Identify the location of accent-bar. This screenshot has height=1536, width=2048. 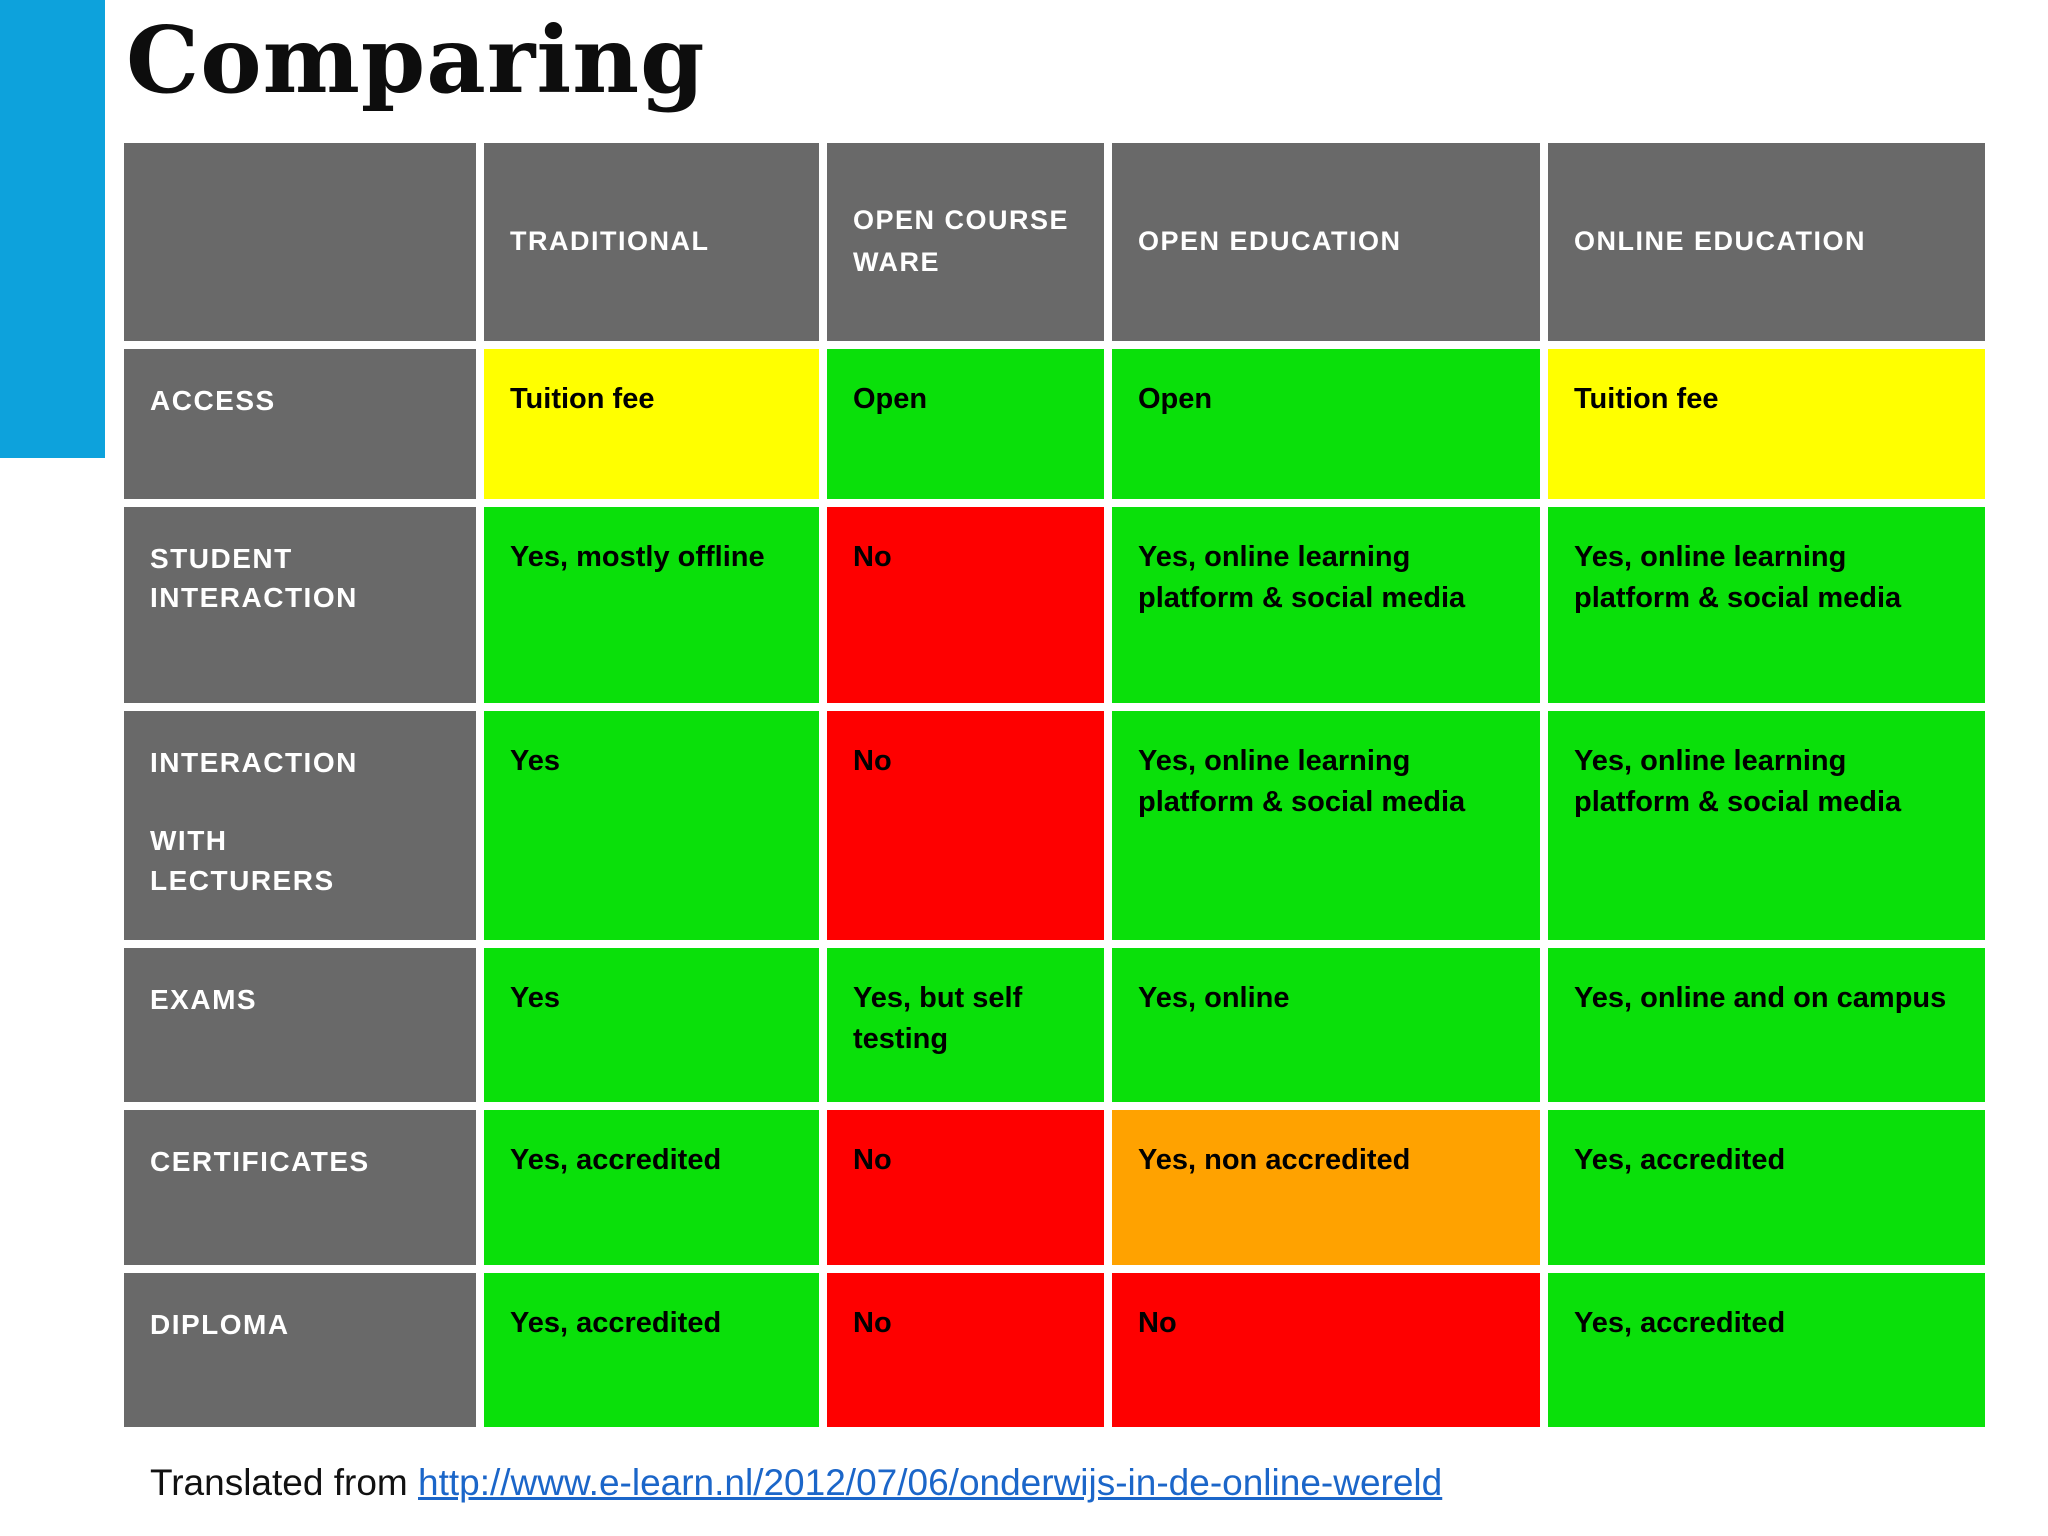
(52, 229).